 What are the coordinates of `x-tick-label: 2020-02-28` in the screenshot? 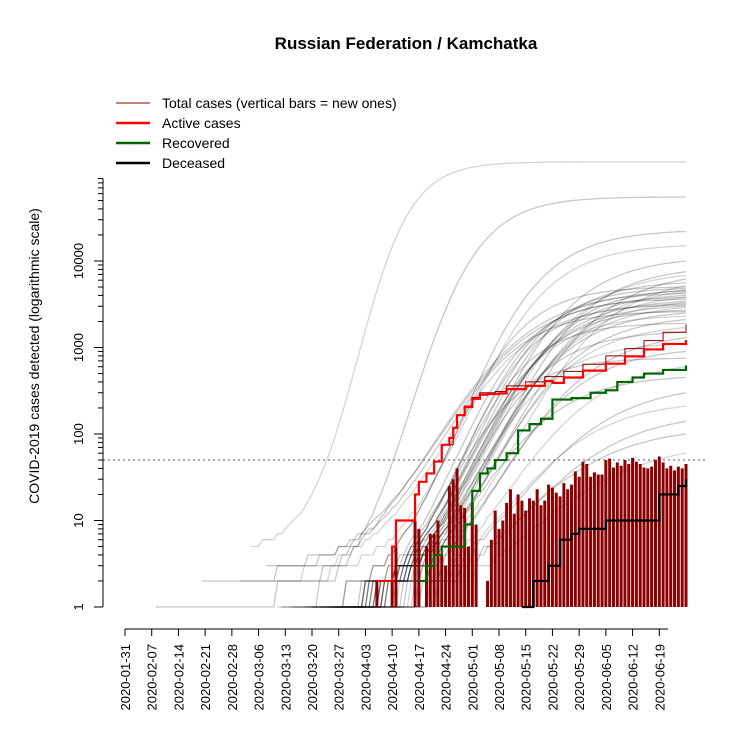 It's located at (232, 677).